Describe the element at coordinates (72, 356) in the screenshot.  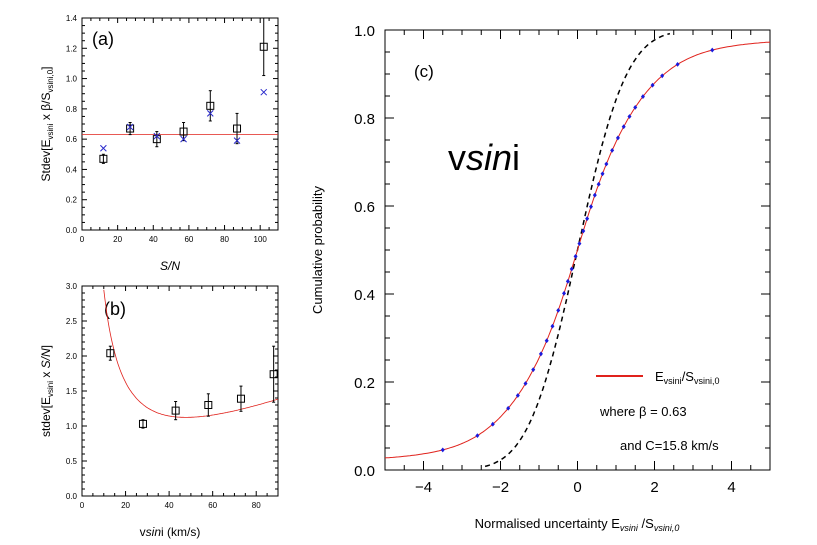
I see `y-tick-label: 2.0` at that location.